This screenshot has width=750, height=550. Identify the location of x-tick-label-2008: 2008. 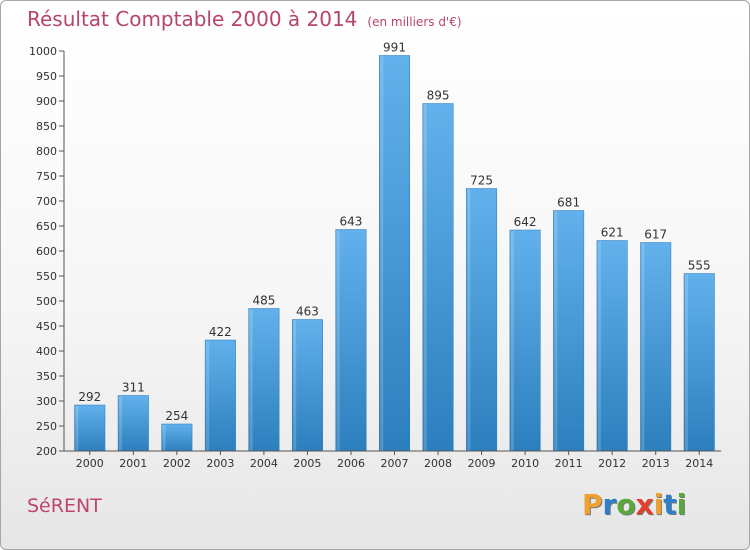
(438, 463).